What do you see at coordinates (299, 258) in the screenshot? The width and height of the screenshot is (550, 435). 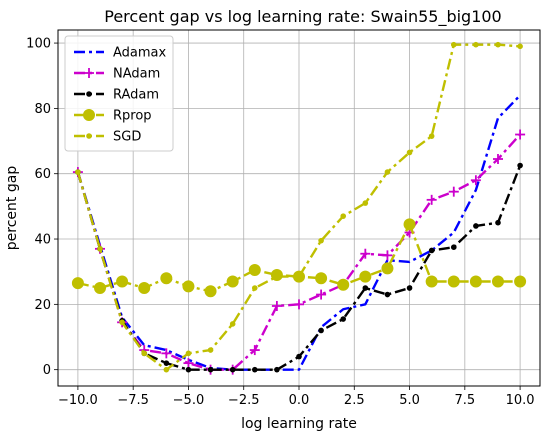 I see `series-line-rprop` at bounding box center [299, 258].